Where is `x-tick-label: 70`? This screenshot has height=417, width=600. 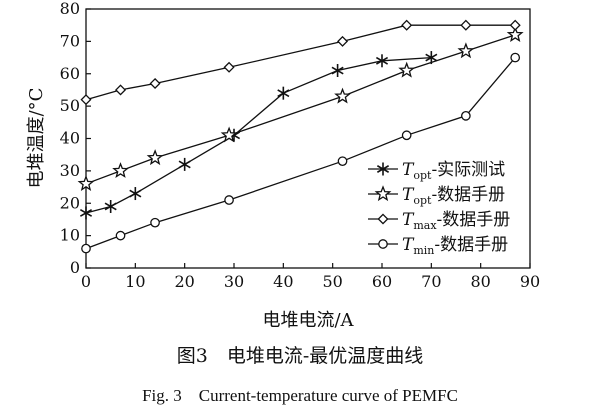 x-tick-label: 70 is located at coordinates (431, 281).